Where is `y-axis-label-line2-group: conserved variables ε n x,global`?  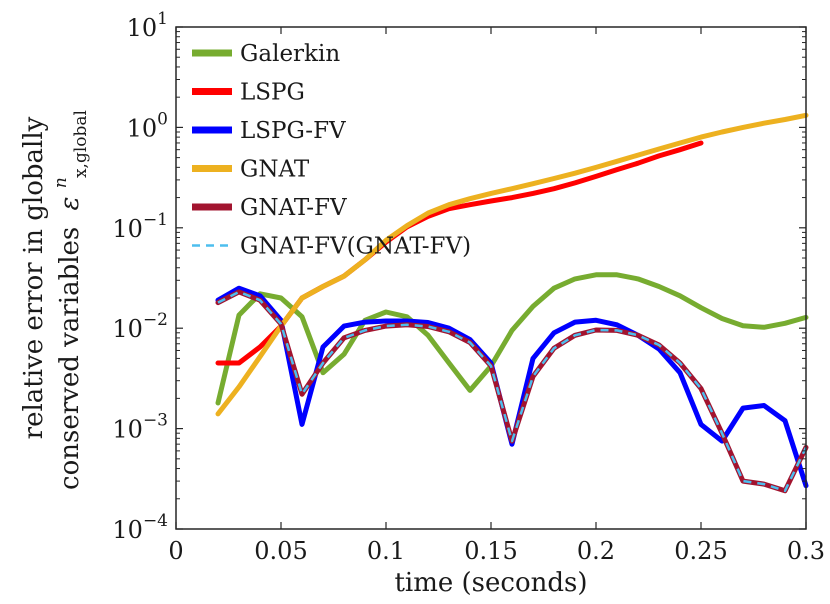
y-axis-label-line2-group: conserved variables ε n x,global is located at coordinates (67, 300).